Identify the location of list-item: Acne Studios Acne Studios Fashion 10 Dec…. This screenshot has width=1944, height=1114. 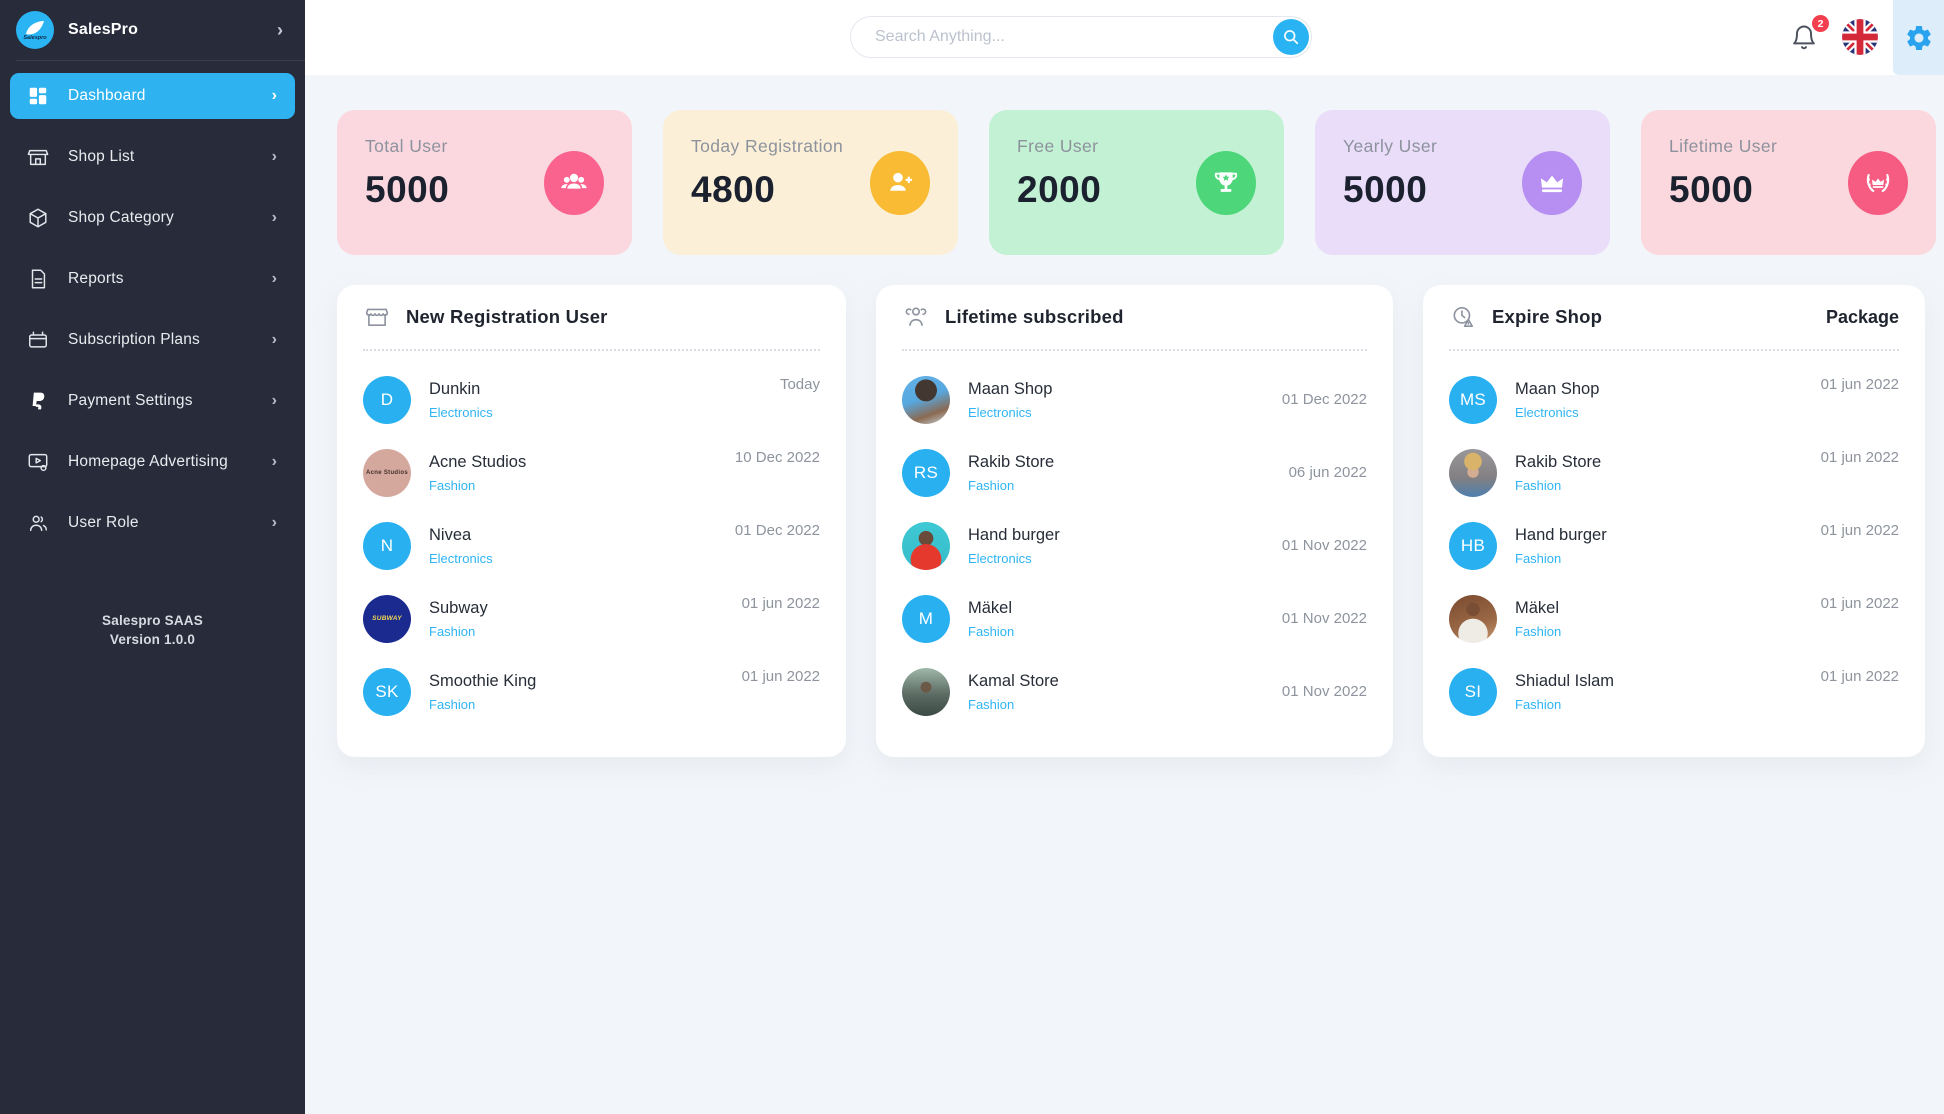
(591, 472).